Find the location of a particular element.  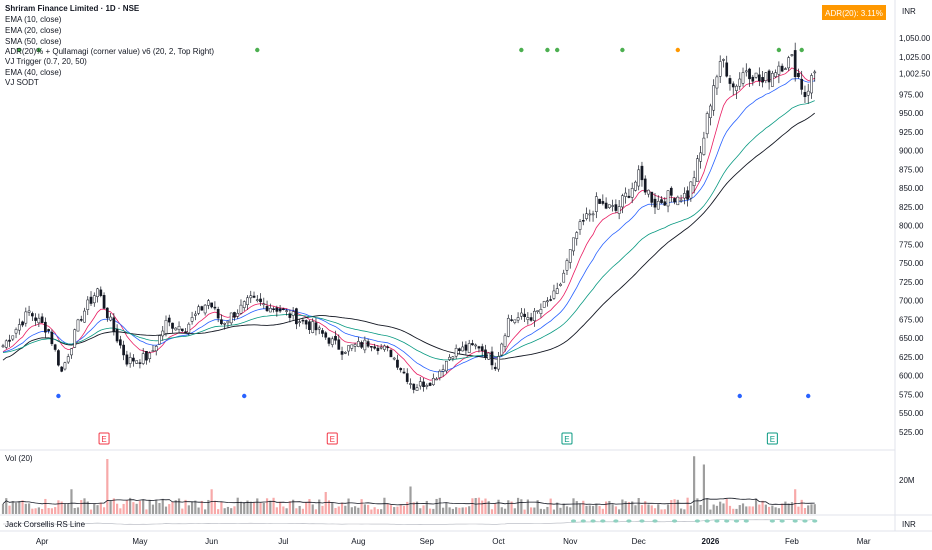

legend-ema40: EMA (40, close) is located at coordinates (33, 72).